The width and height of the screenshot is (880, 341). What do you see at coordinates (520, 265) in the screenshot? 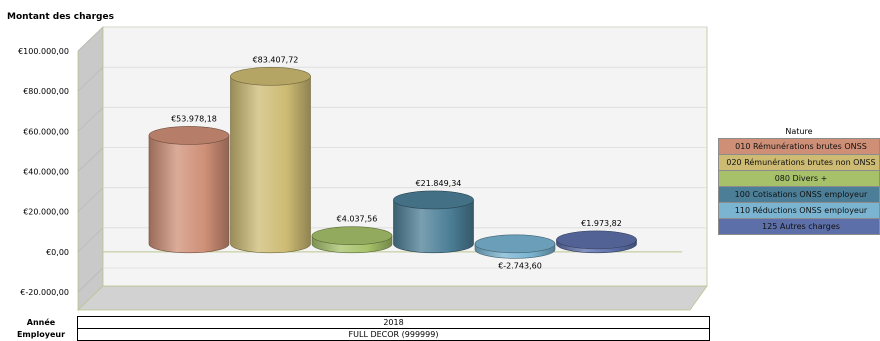
I see `data-label: €-2.743,60` at bounding box center [520, 265].